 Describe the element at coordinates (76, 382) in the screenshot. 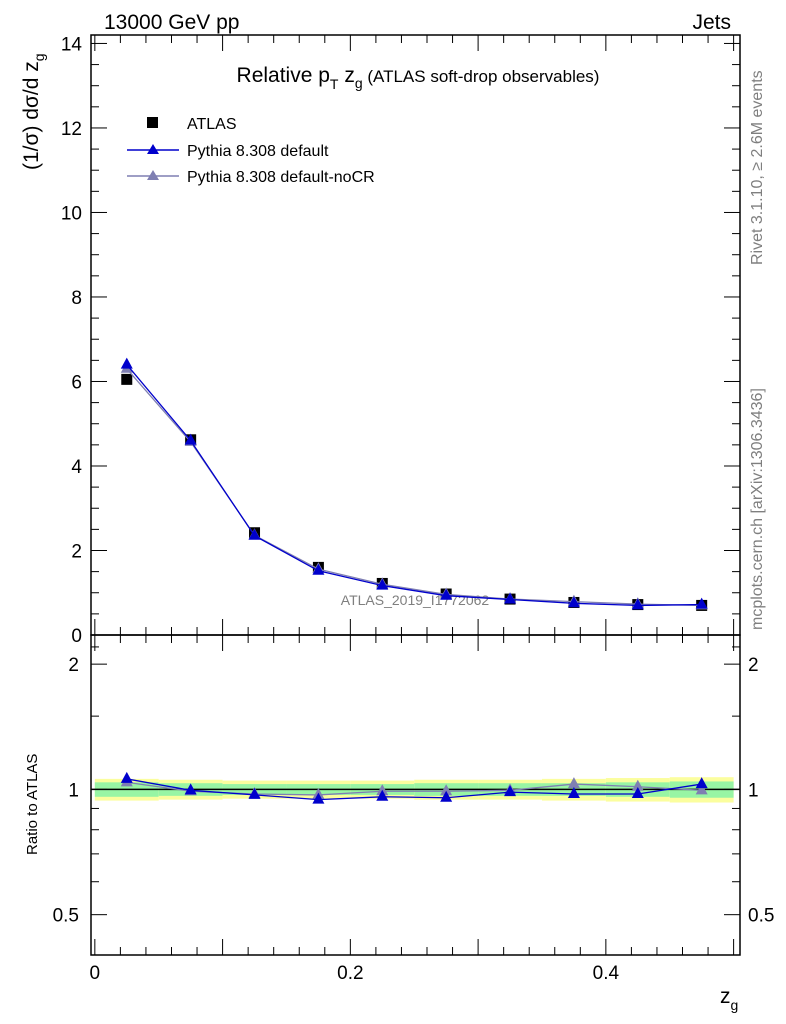

I see `y-tick-label: 6` at that location.